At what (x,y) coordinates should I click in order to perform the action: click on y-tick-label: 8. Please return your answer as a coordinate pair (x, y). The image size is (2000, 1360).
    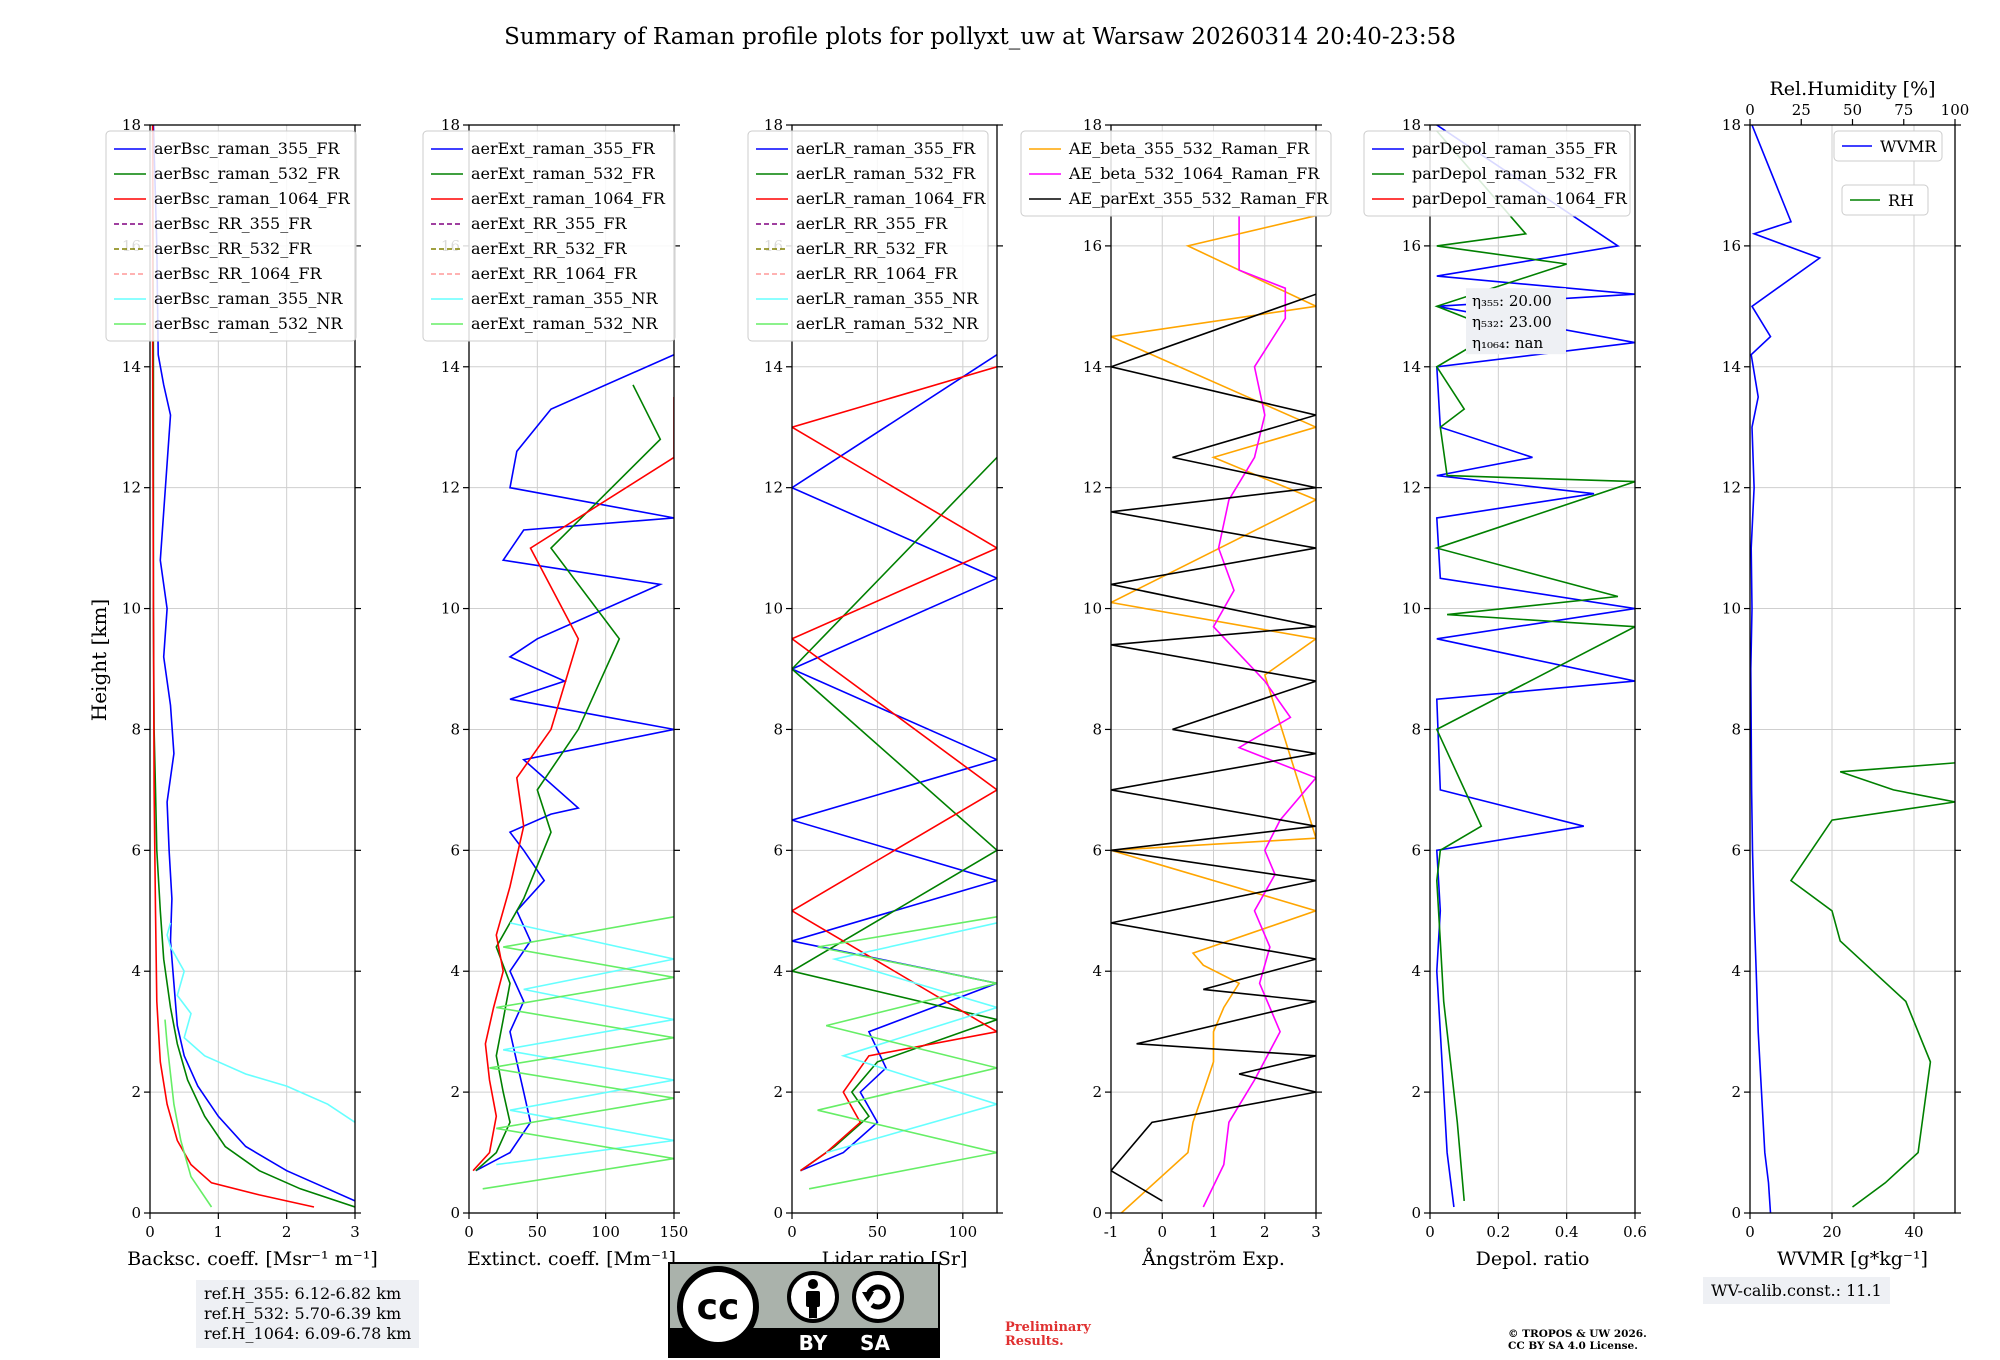
    Looking at the image, I should click on (778, 729).